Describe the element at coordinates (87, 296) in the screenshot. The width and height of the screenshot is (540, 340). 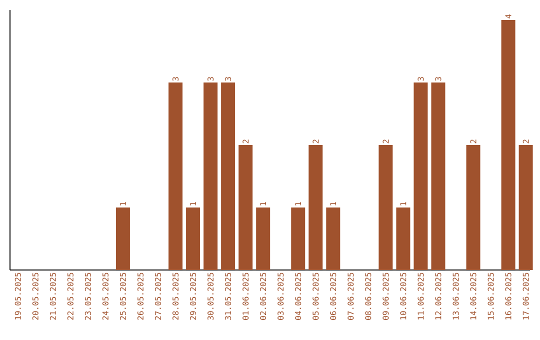
I see `x-tick-label: 23.05.2025` at that location.